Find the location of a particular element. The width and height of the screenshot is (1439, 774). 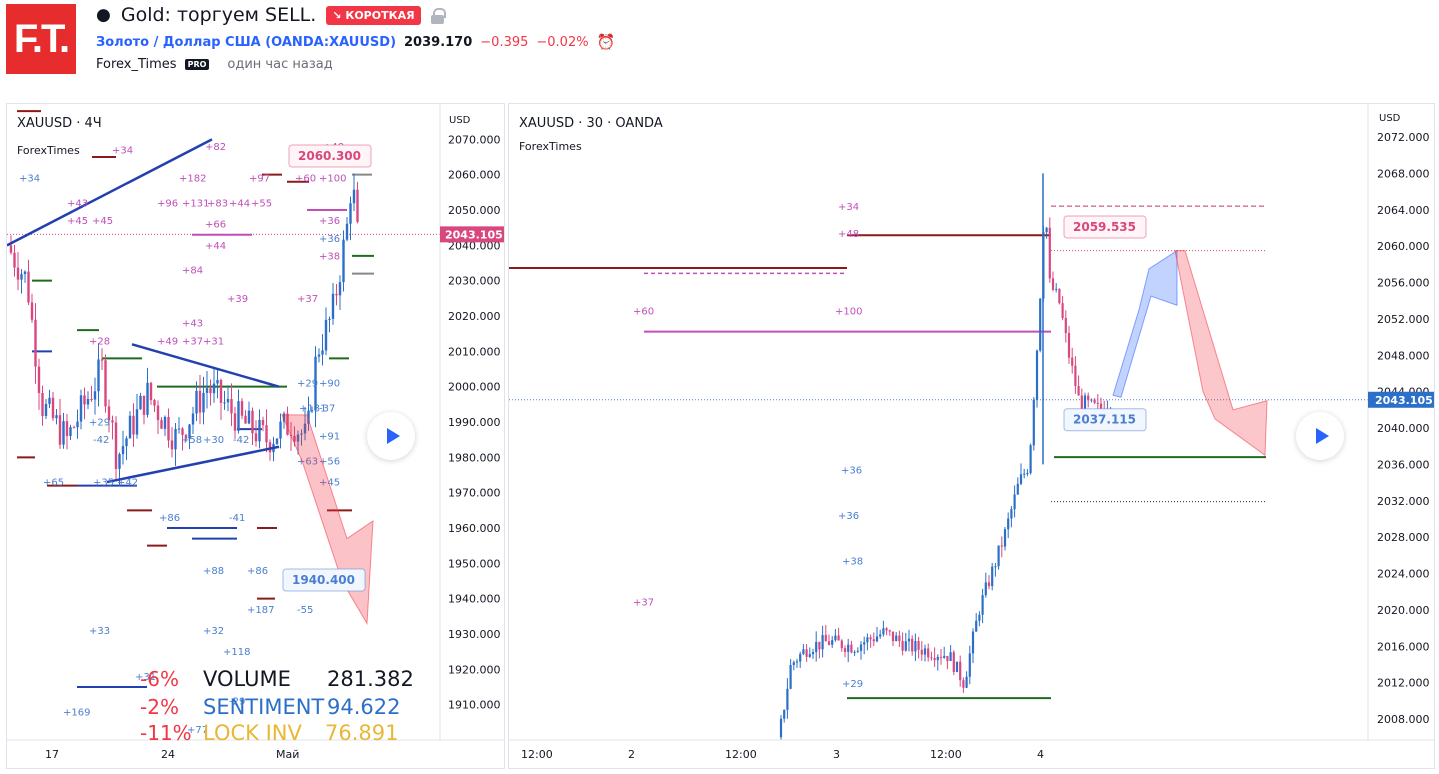

position-label: +118 is located at coordinates (236, 652).